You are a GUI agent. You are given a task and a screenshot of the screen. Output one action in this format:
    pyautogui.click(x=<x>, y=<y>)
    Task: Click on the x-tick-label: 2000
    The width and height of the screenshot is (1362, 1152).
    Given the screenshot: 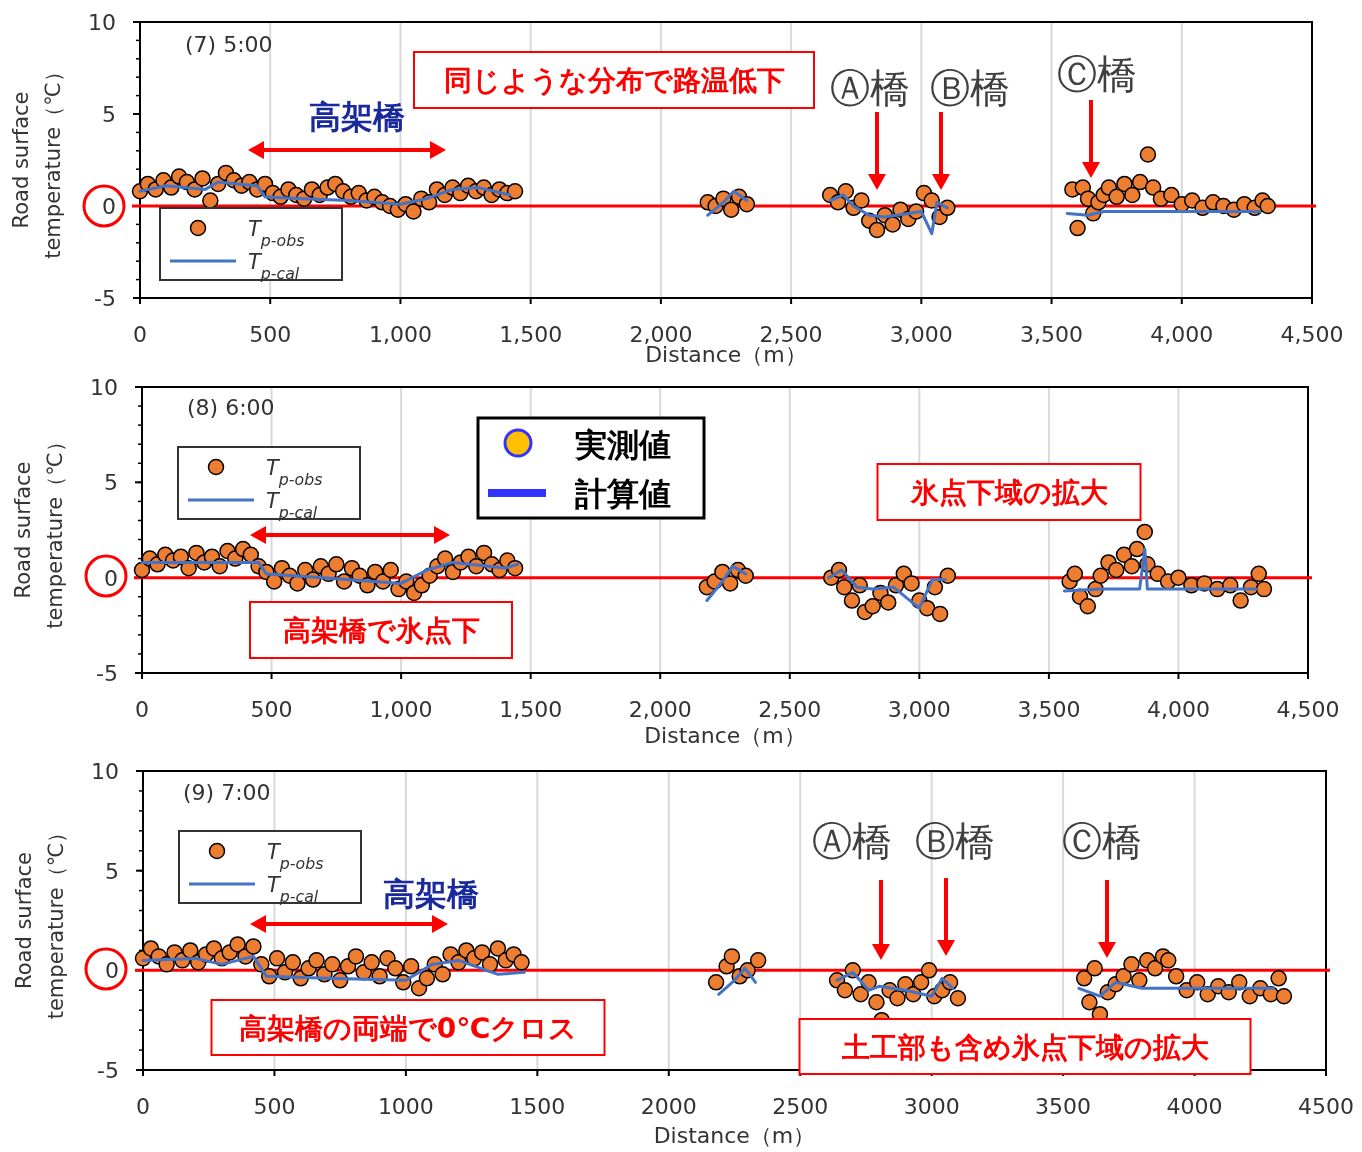 What is the action you would take?
    pyautogui.click(x=668, y=1106)
    